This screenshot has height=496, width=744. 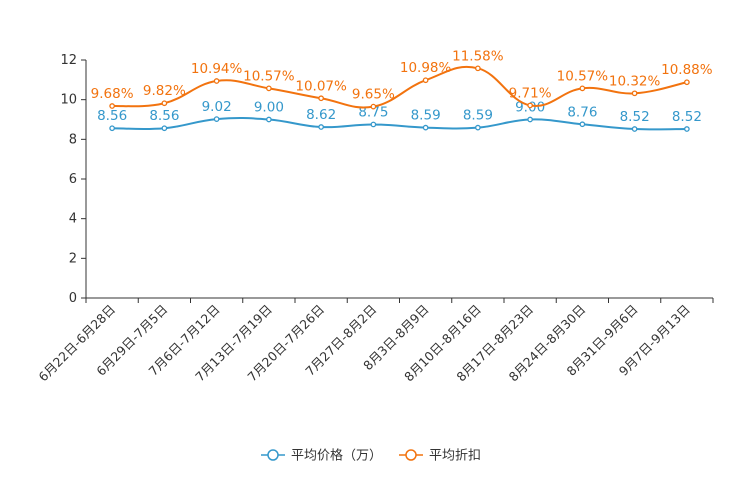 I want to click on legend: 平均价格（万） 平均折扣, so click(x=371, y=456).